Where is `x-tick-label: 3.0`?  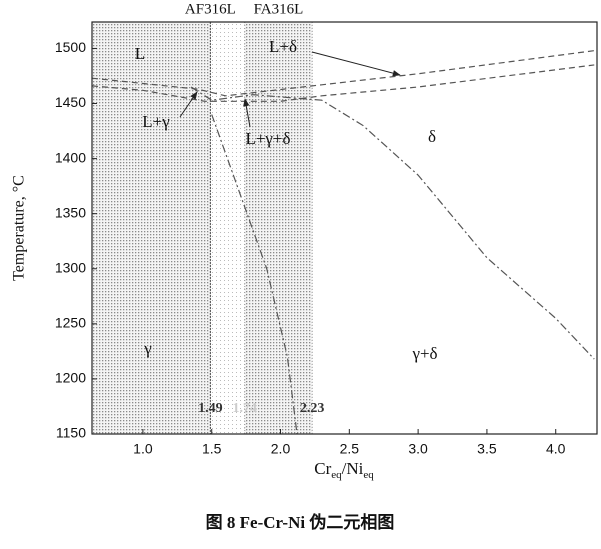
x-tick-label: 3.0 is located at coordinates (418, 449).